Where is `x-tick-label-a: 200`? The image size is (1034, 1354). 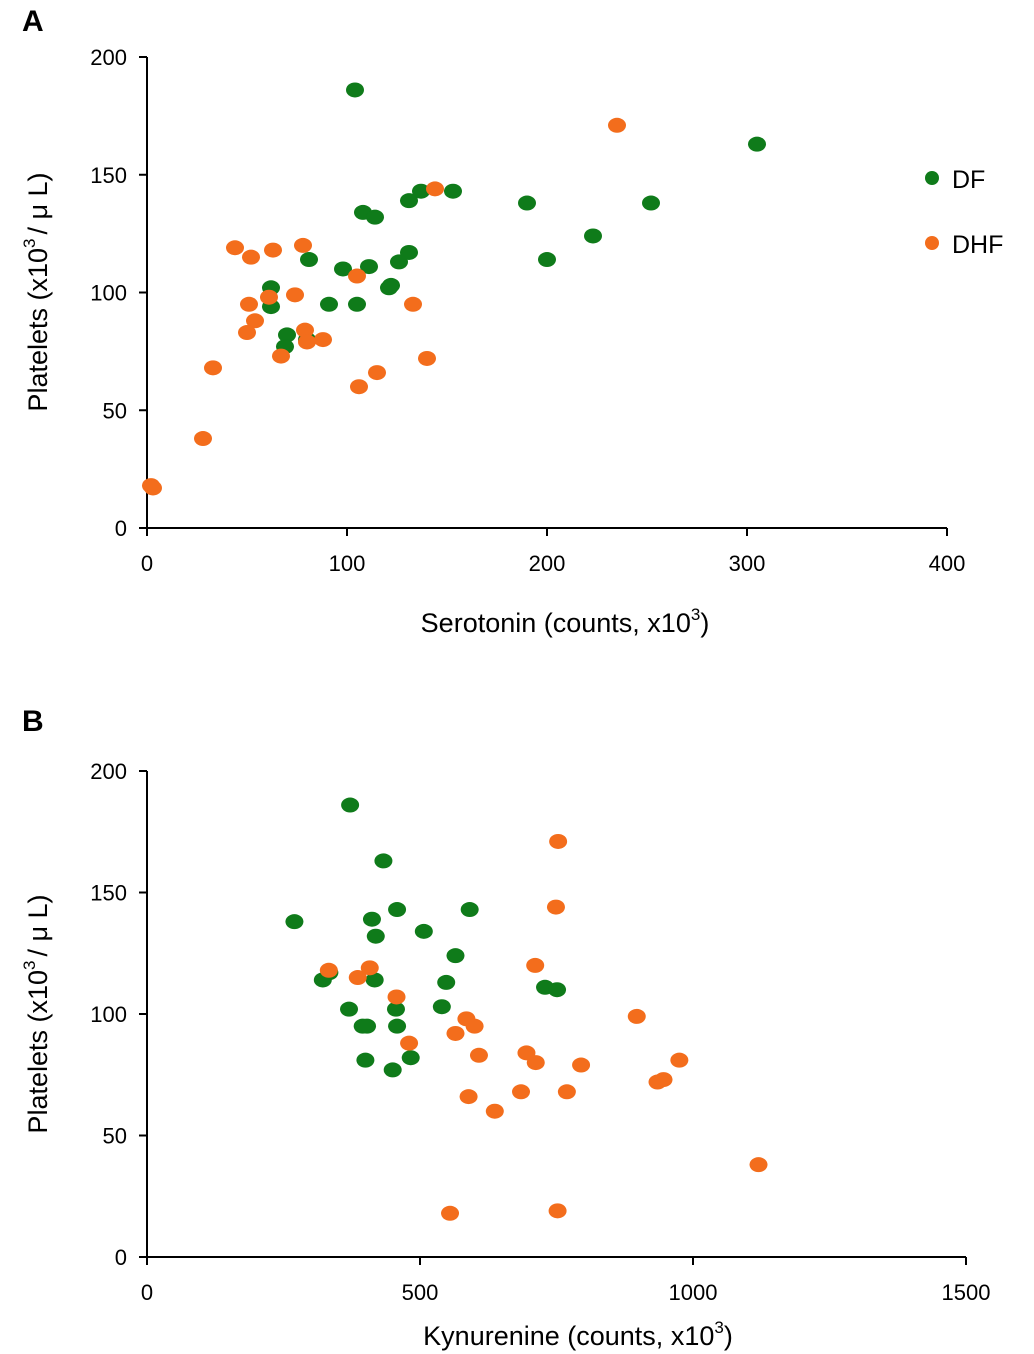 x-tick-label-a: 200 is located at coordinates (547, 563).